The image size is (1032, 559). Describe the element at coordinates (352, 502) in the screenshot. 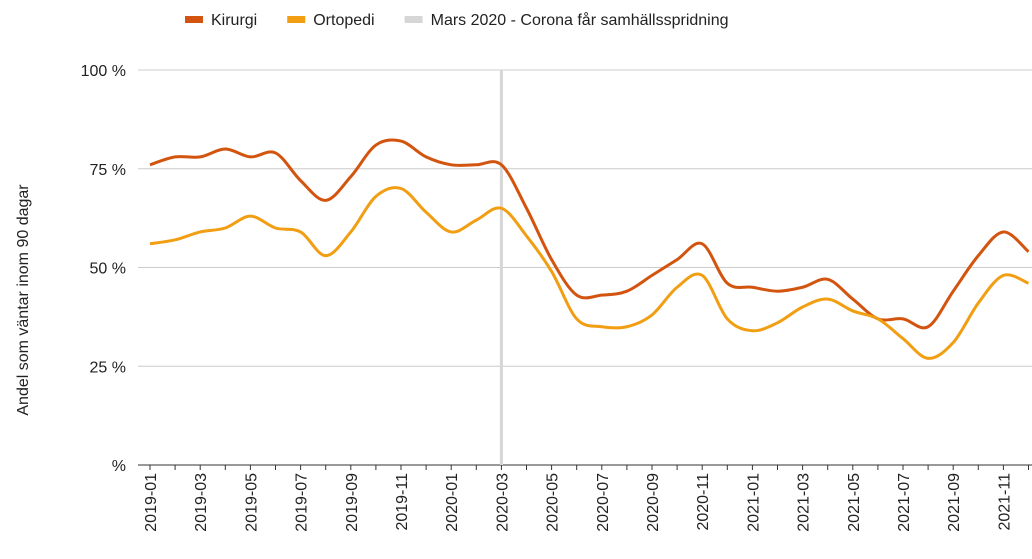

I see `x-tick-label: 2019-09` at that location.